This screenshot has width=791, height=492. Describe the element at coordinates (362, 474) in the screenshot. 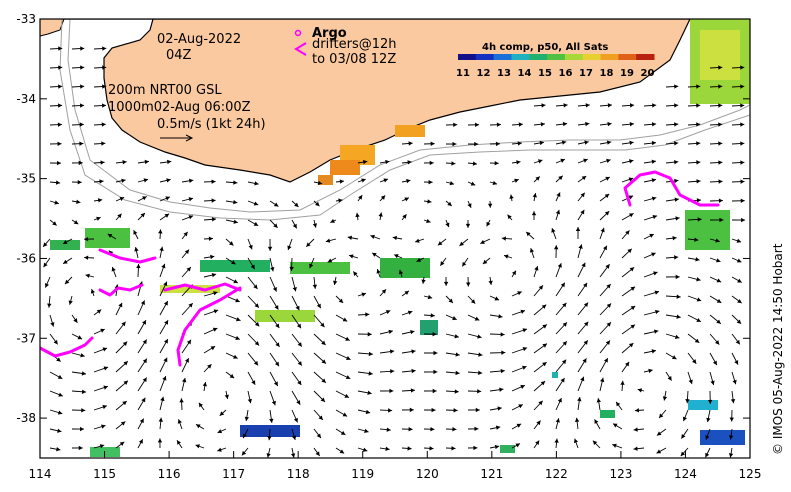

I see `lon-tick-label: 119` at that location.